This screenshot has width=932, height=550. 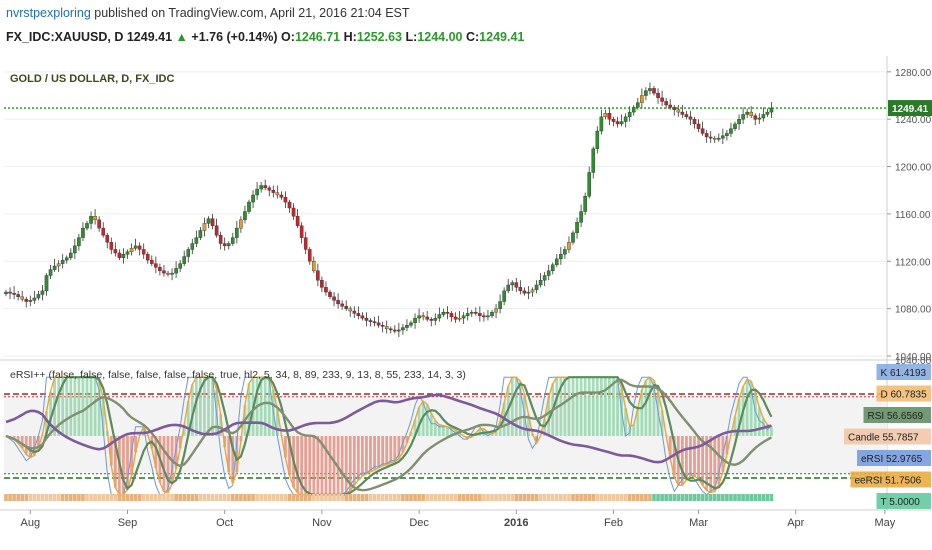 What do you see at coordinates (888, 481) in the screenshot?
I see `series-value-label: eeRSI 51.7506` at bounding box center [888, 481].